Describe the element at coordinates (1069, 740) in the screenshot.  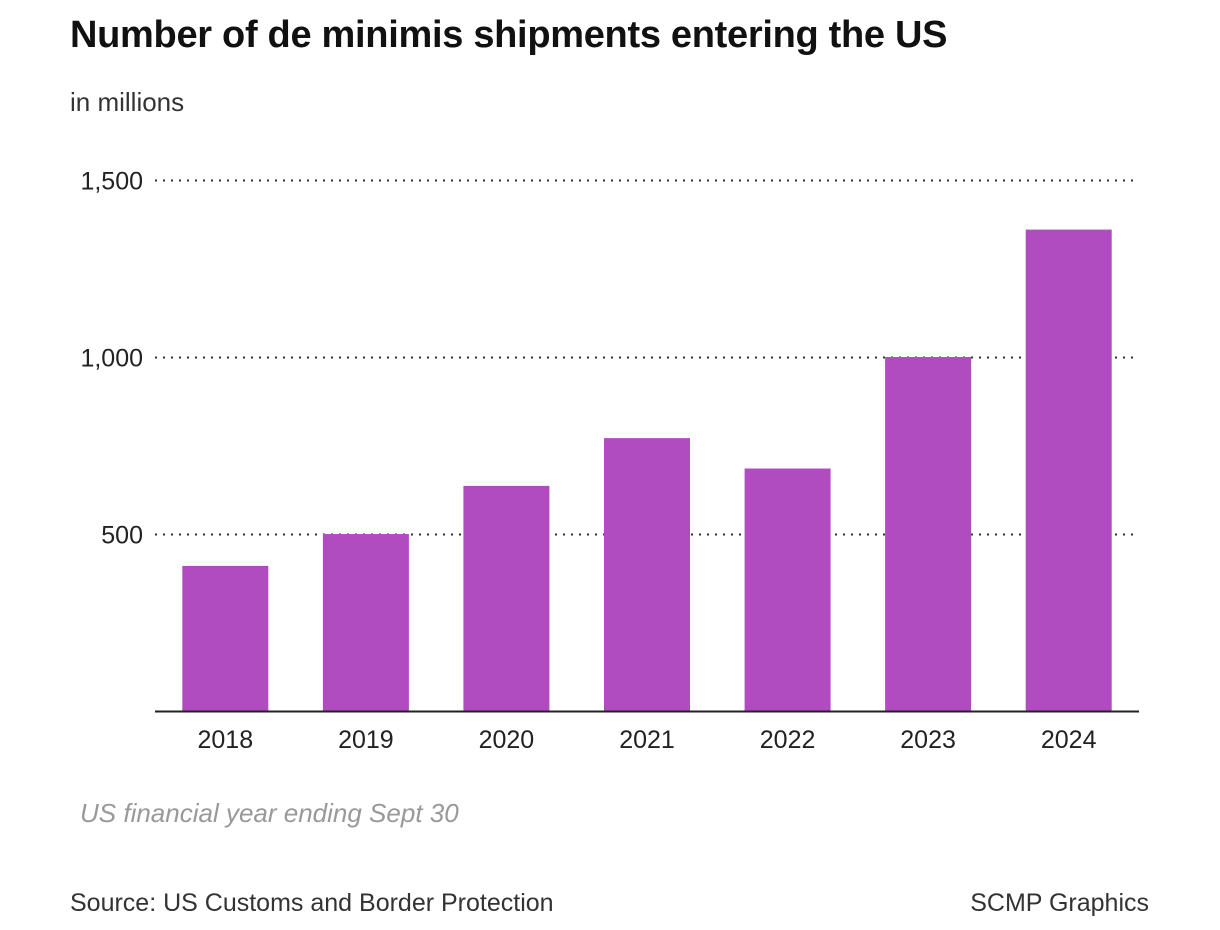
I see `x-tick-label: 2024` at that location.